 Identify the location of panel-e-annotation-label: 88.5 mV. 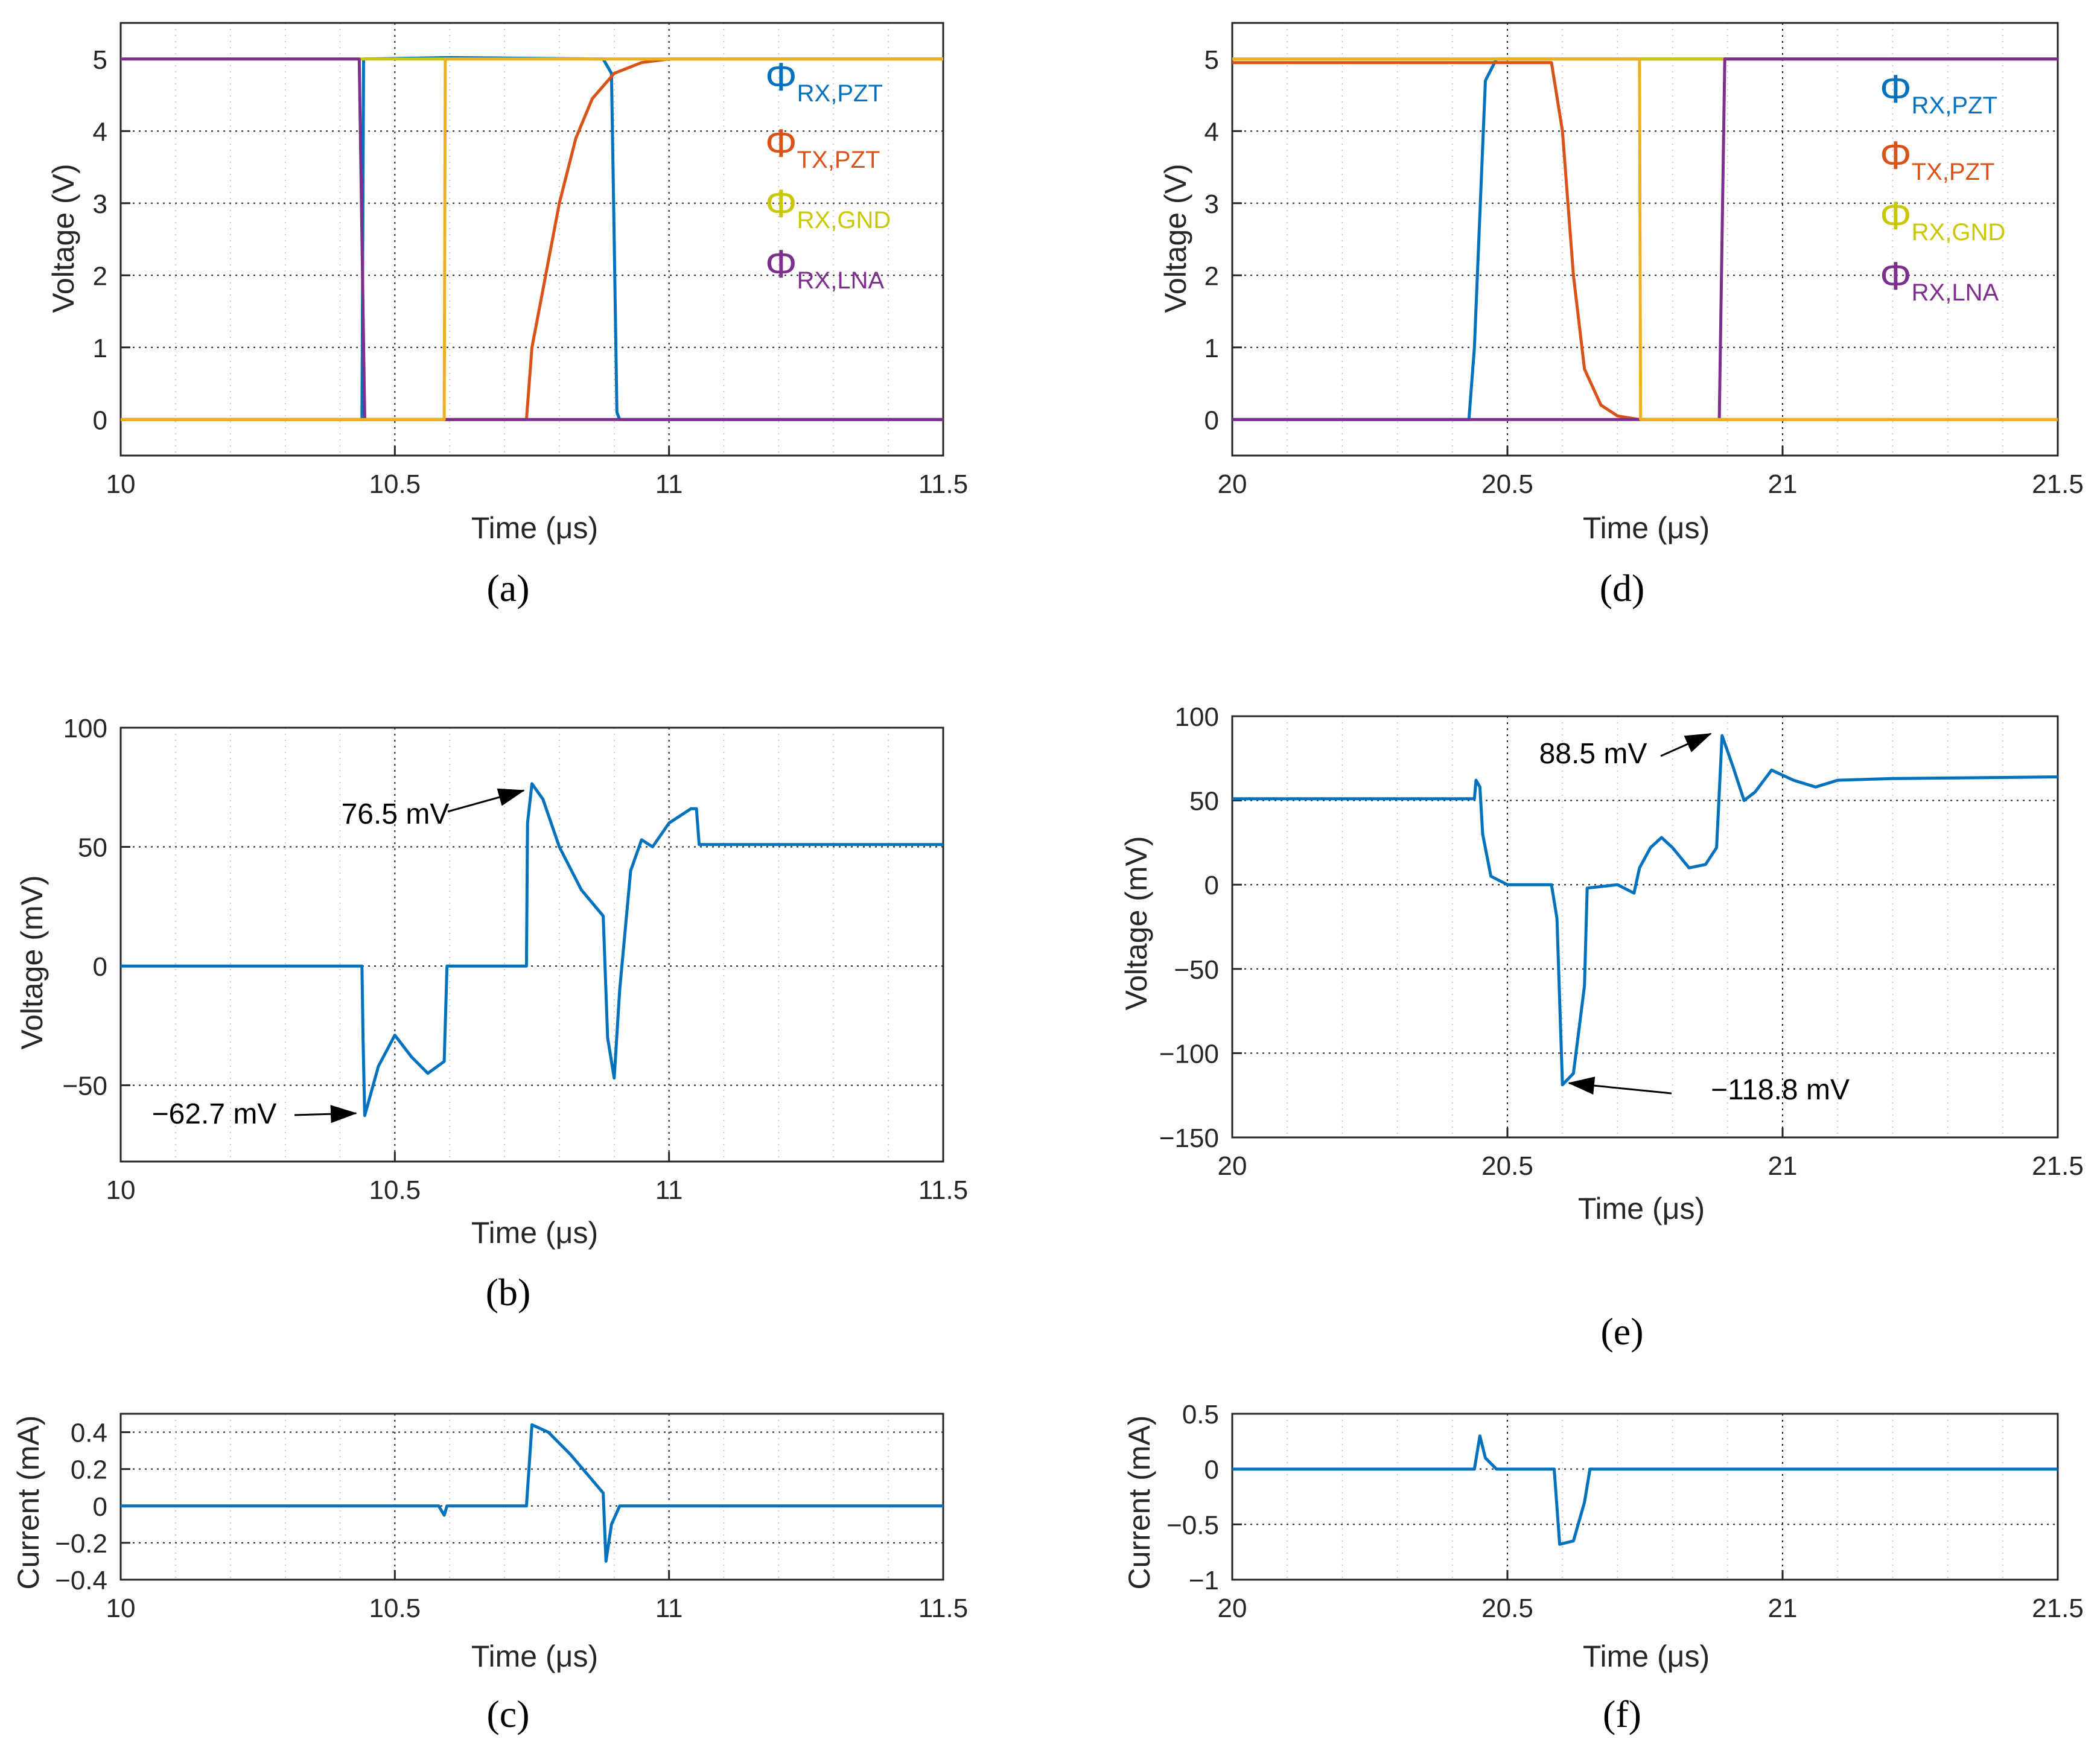
(1593, 754).